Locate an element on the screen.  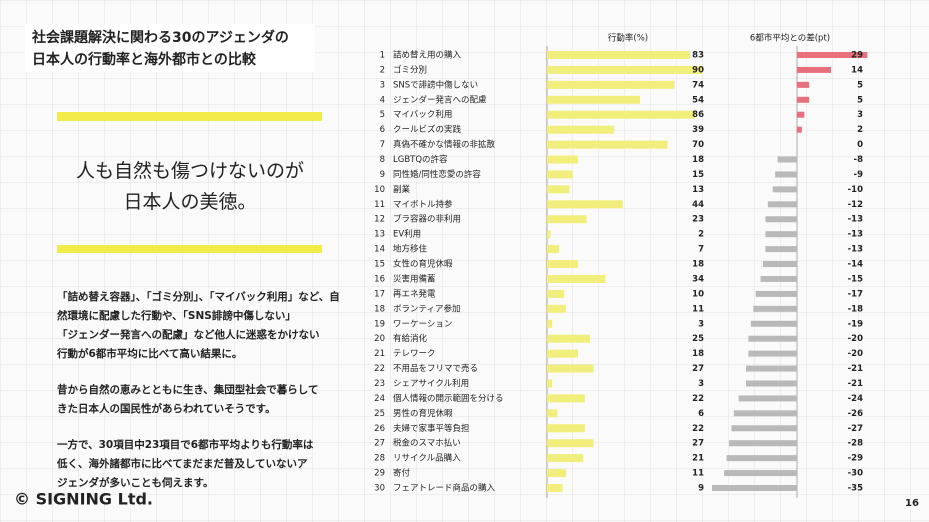
category-label: 同性婚/同性恋愛の許容 is located at coordinates (437, 174).